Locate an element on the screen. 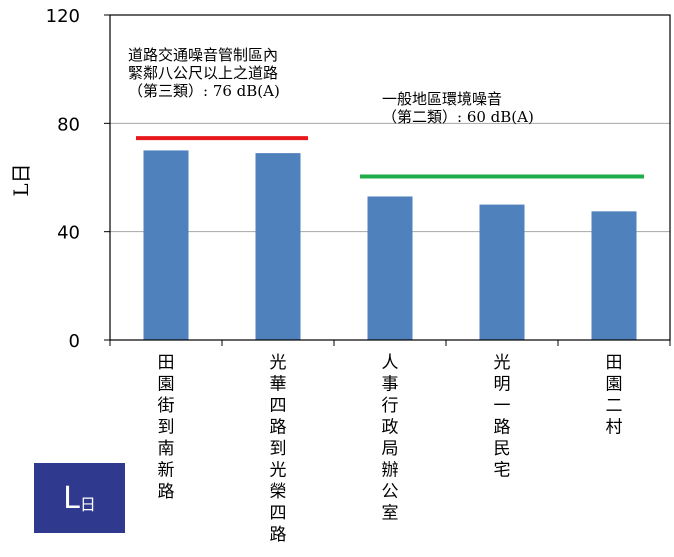 Image resolution: width=674 pixels, height=557 pixels. x-category-label: 人事行政局辦公室 is located at coordinates (390, 438).